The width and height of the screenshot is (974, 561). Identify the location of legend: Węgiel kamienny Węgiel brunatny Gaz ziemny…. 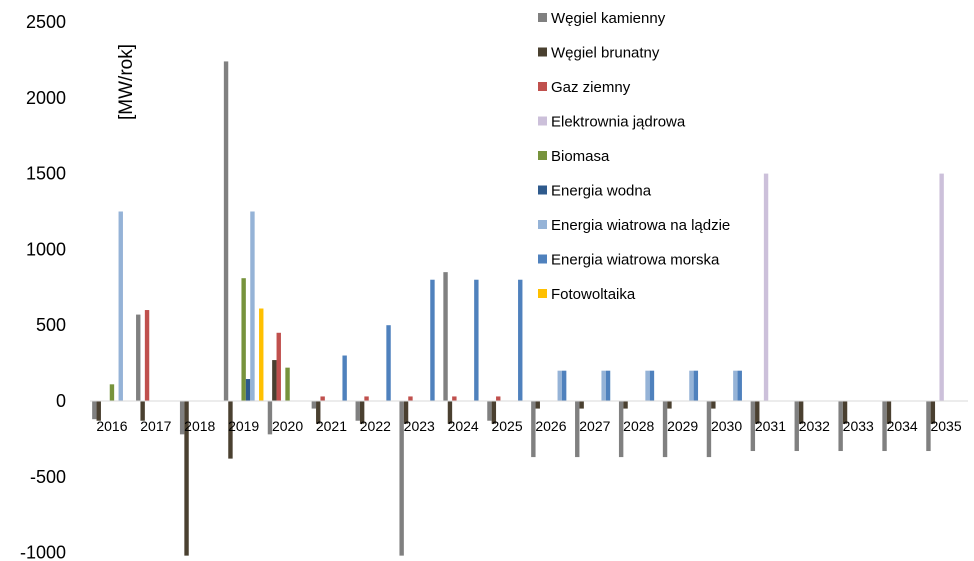
(634, 156).